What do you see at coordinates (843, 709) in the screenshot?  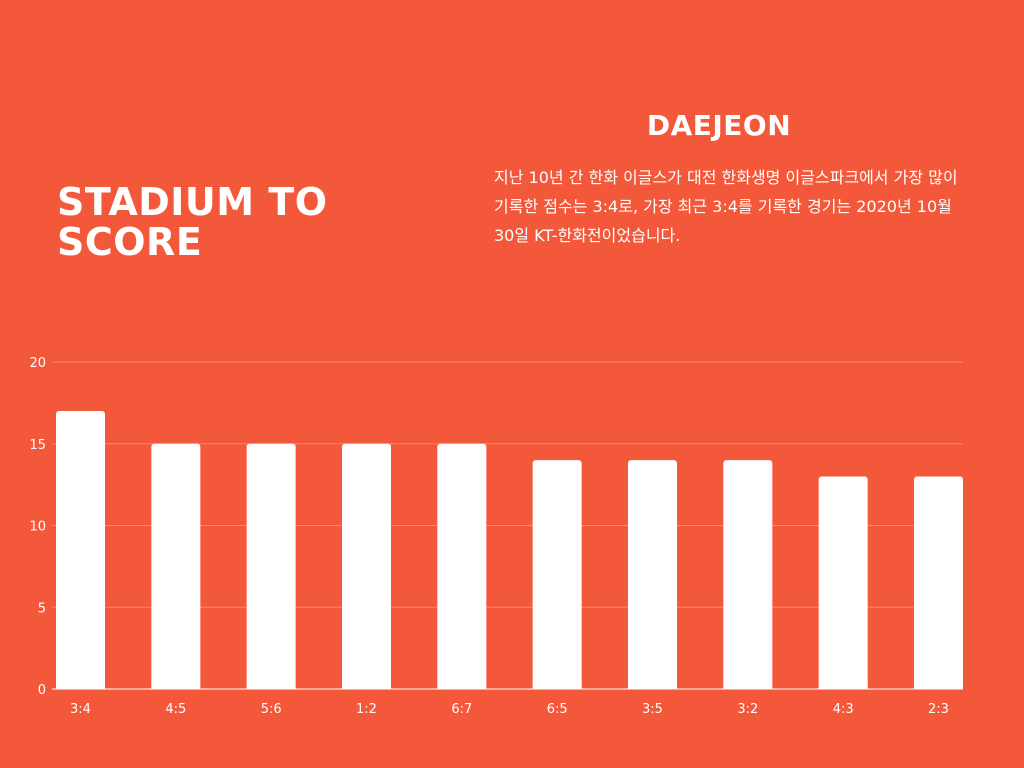 I see `x-tick-label: 4:3` at bounding box center [843, 709].